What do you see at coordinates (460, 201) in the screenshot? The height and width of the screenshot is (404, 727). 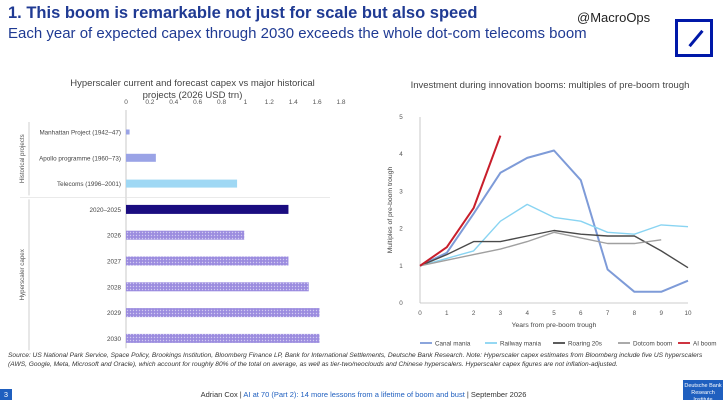 I see `series-line-ai-boom` at bounding box center [460, 201].